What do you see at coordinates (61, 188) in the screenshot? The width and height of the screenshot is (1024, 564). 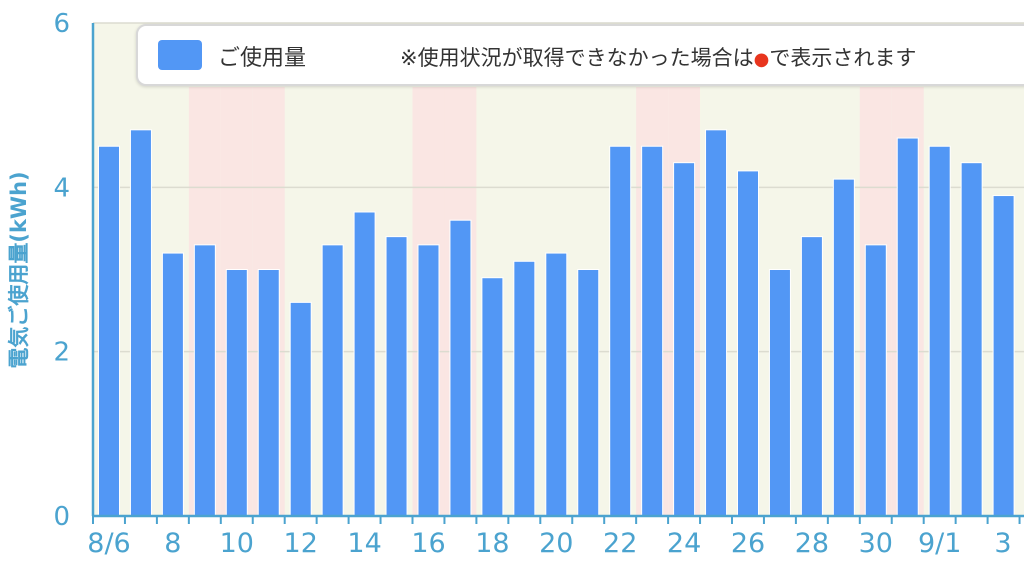 I see `y-tick-label: 4` at bounding box center [61, 188].